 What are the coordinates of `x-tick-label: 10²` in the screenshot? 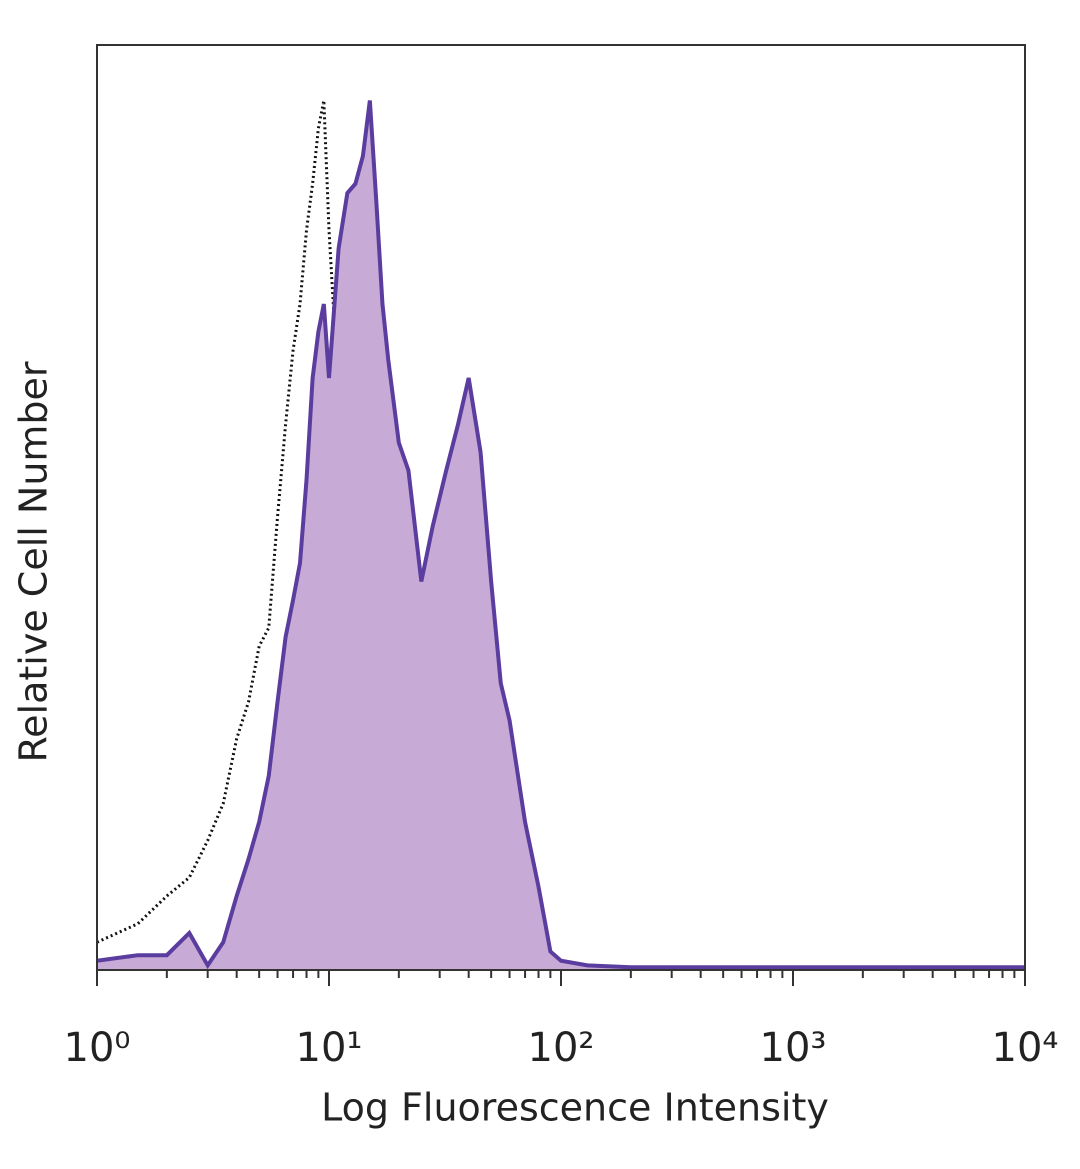 It's located at (561, 1048).